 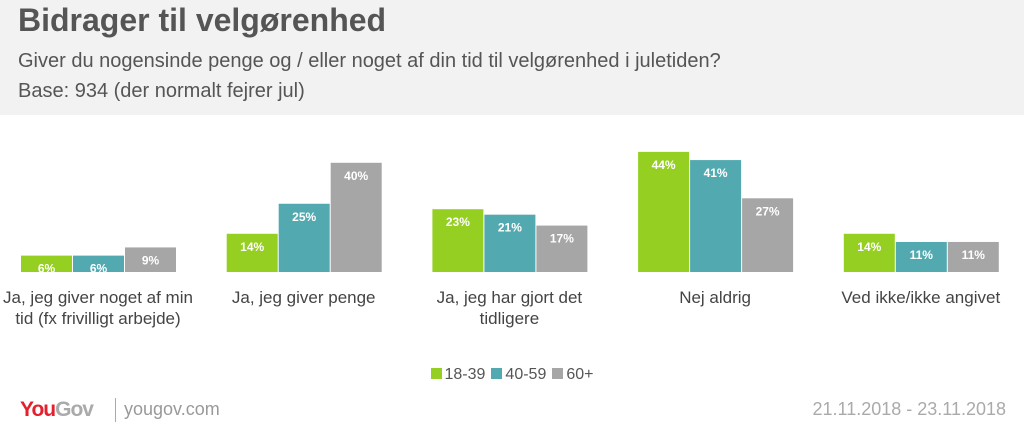 I want to click on divider, so click(x=115, y=410).